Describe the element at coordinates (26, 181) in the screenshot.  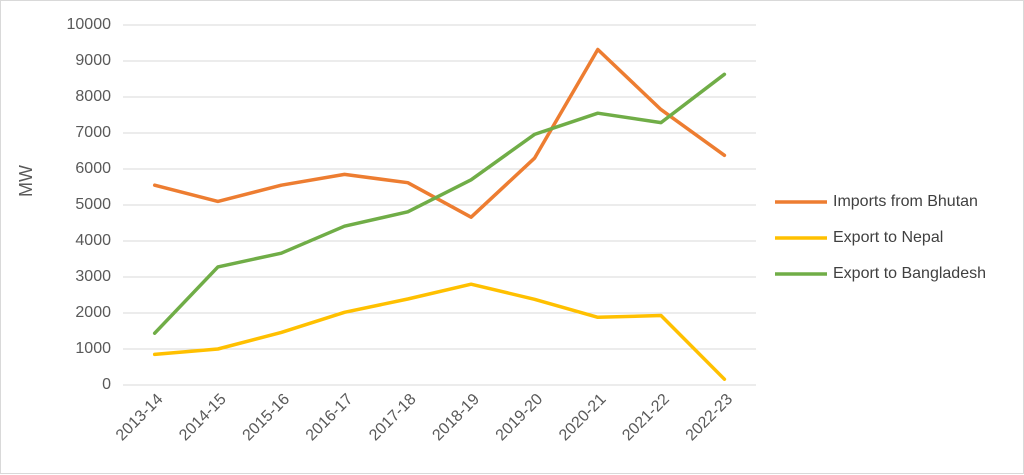
I see `y-axis-title: MW` at that location.